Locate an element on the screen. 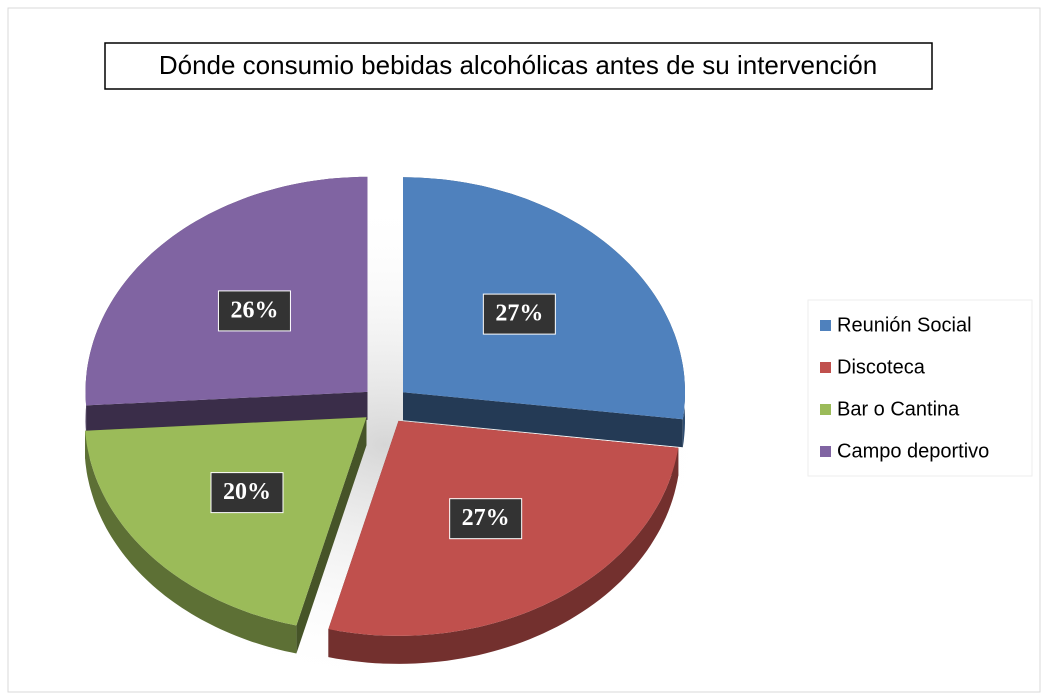  data-label: 20% is located at coordinates (247, 492).